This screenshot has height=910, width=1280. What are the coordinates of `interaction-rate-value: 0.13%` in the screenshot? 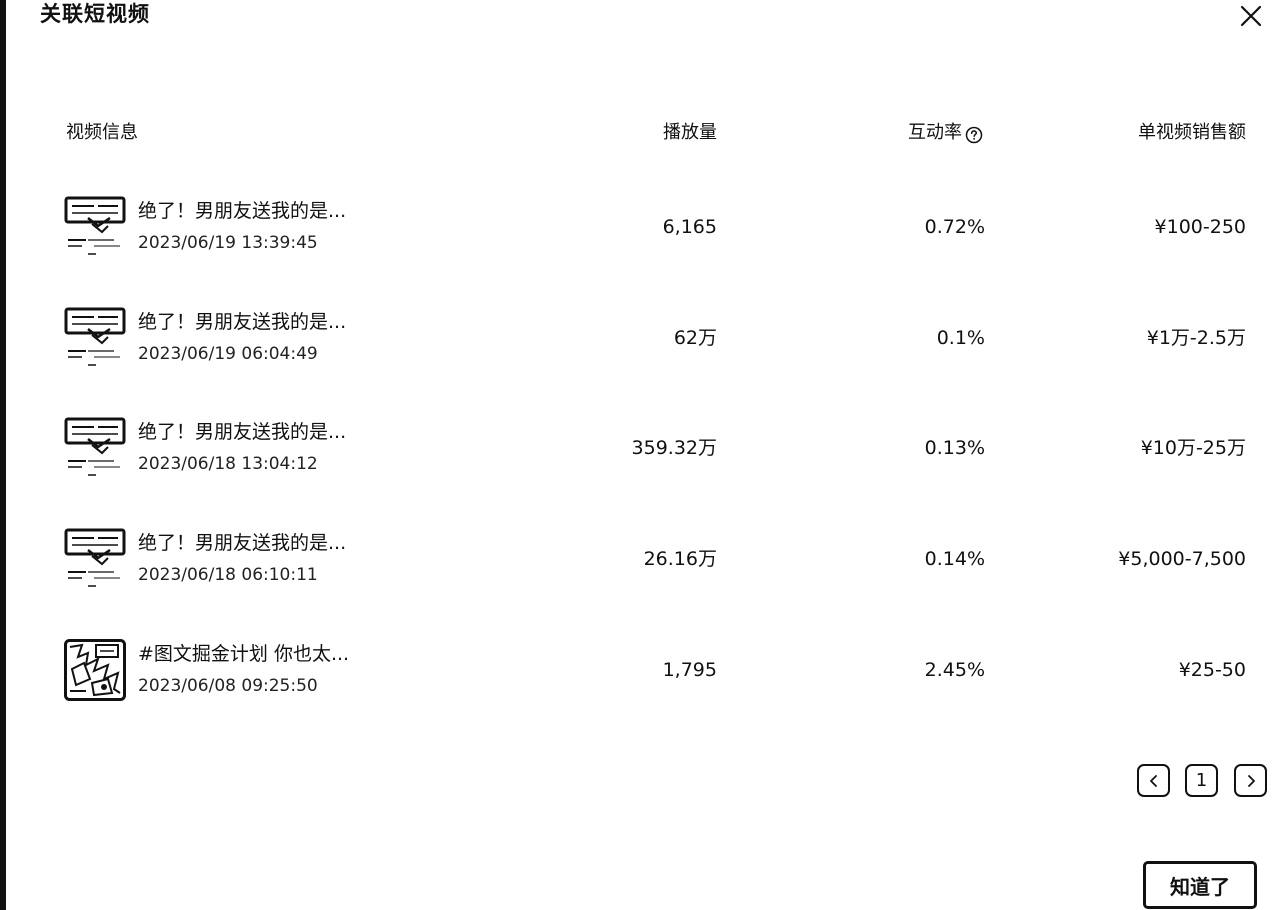 It's located at (954, 448).